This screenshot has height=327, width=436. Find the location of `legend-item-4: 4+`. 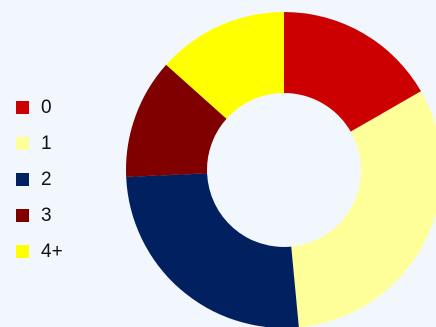

legend-item-4: 4+ is located at coordinates (39, 251).